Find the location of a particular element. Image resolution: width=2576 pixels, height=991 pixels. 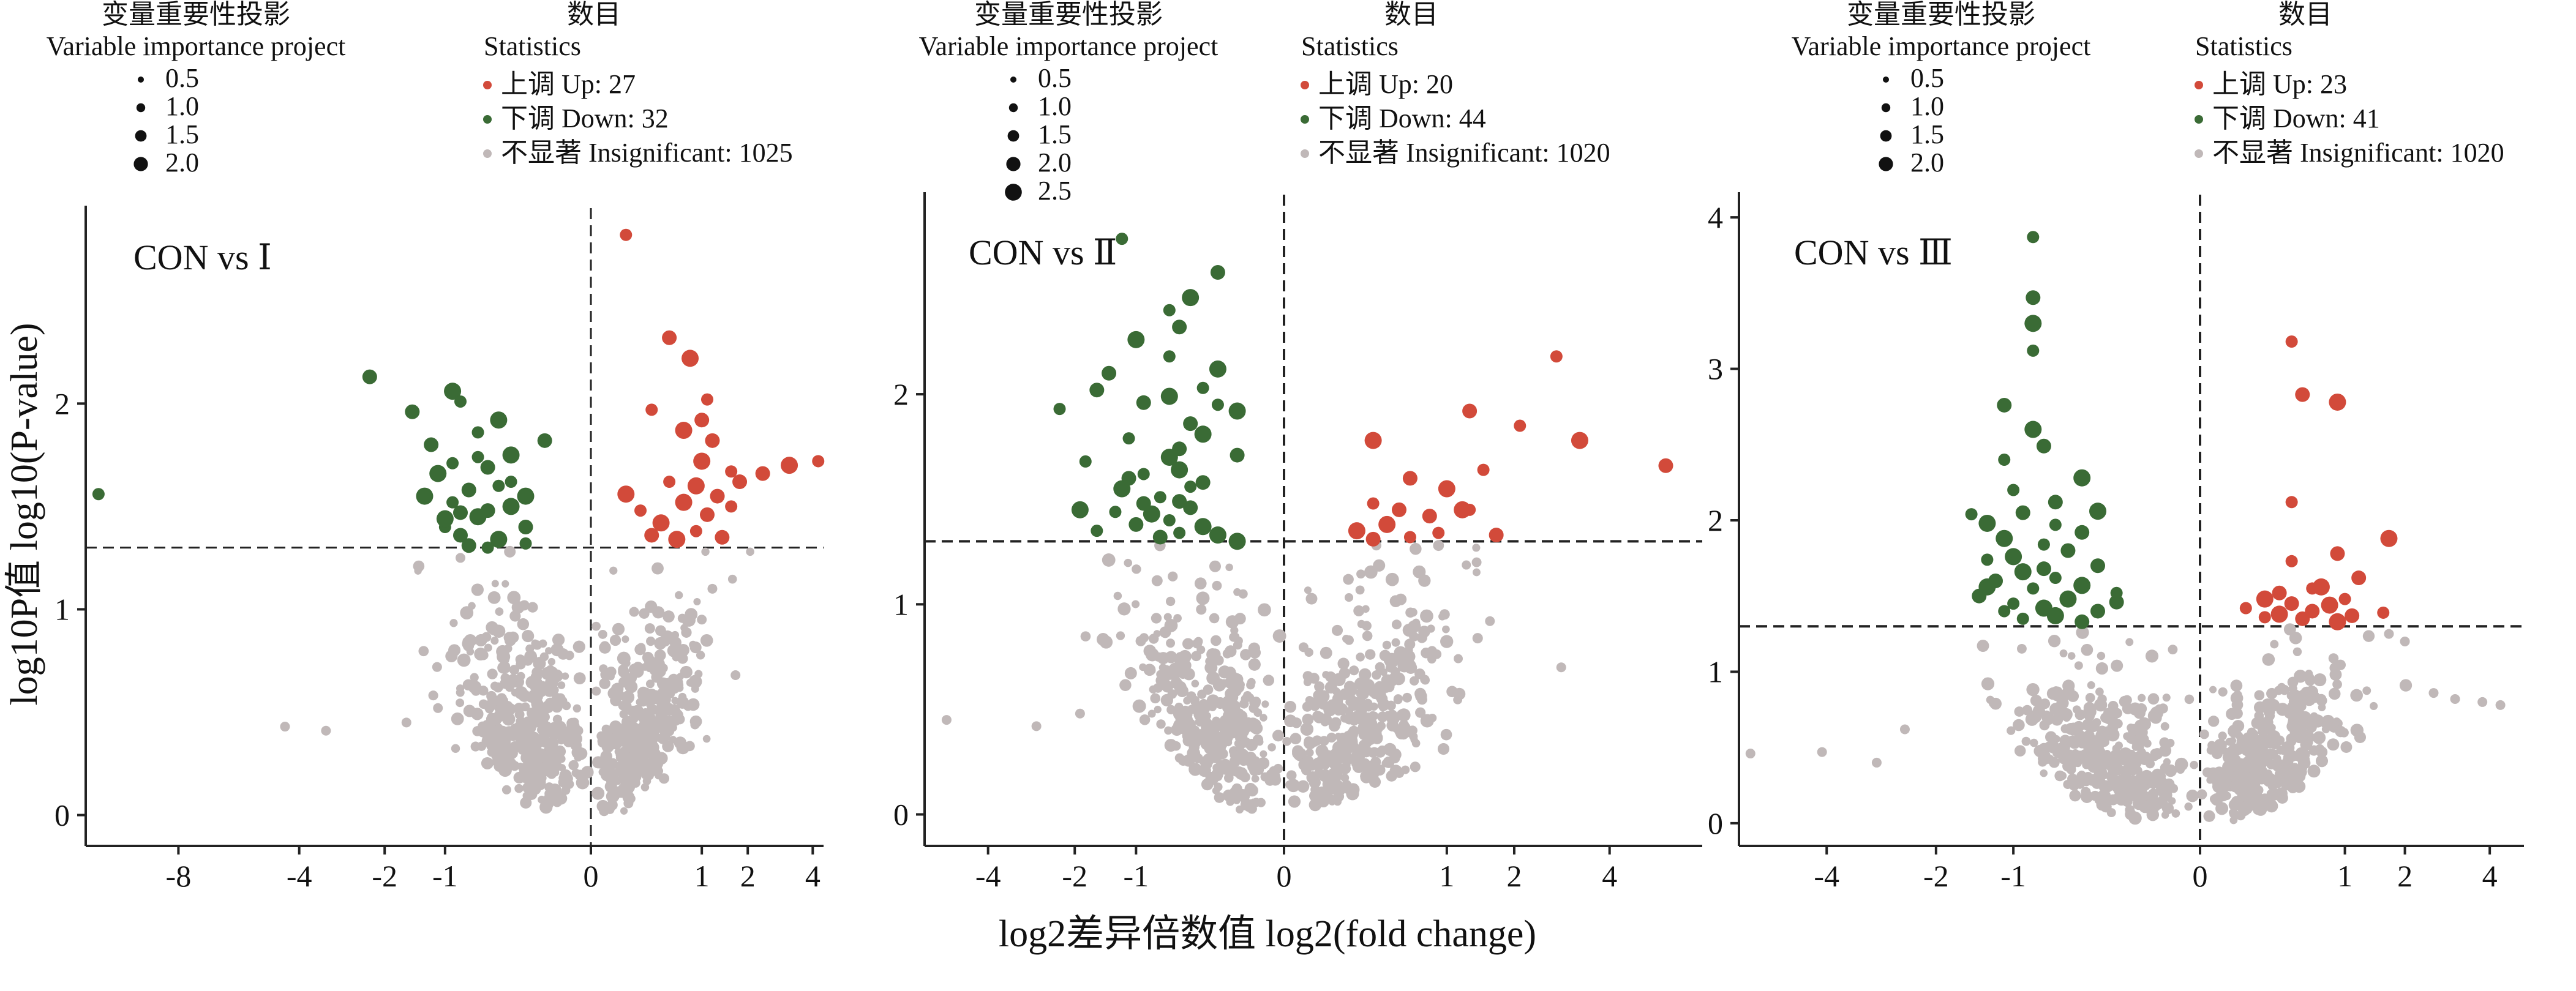

stats-legend-title-cn: 数目 is located at coordinates (1411, 14).